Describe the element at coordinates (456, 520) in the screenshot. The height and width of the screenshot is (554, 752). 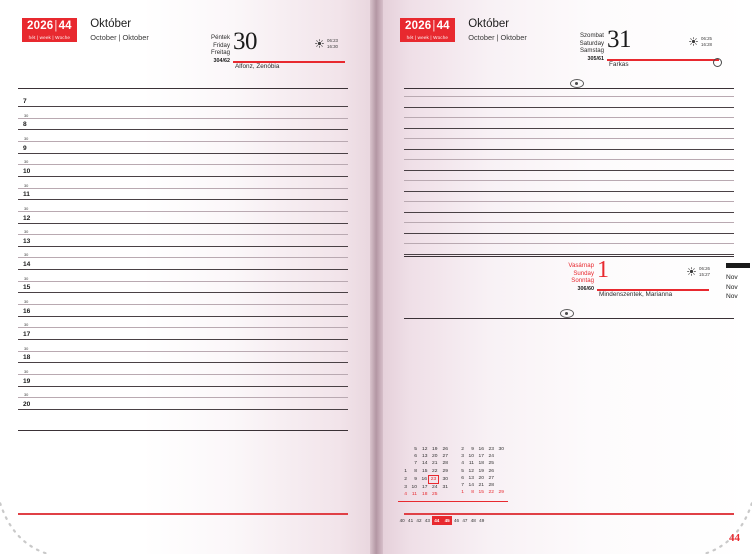
I see `week-strip-item: 46` at that location.